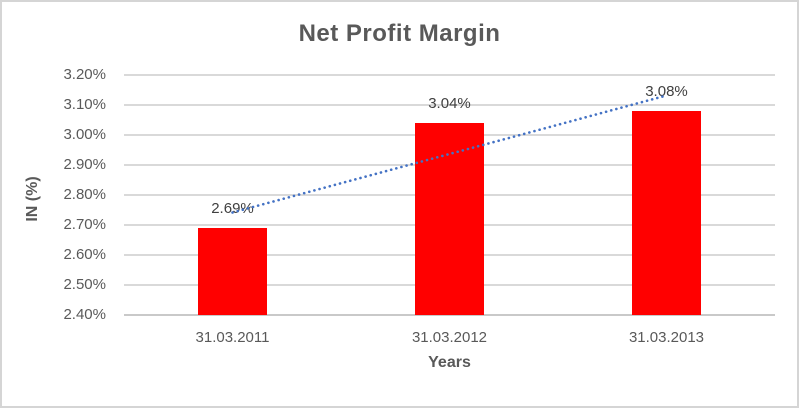  Describe the element at coordinates (84, 74) in the screenshot. I see `y-tick-label: 3.20%` at that location.